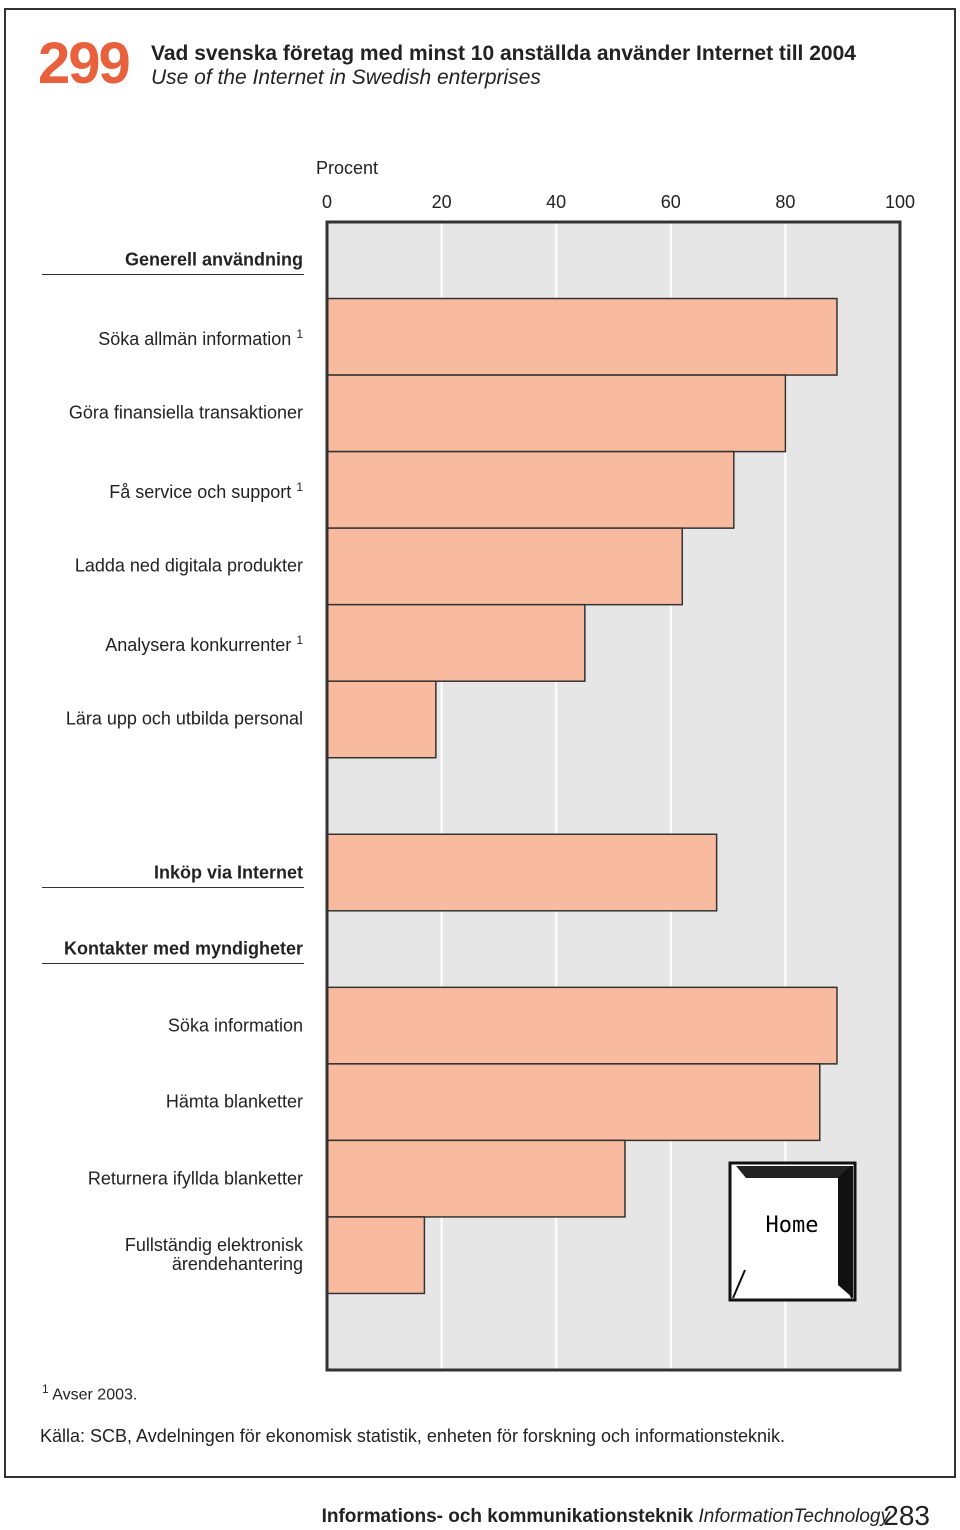 The width and height of the screenshot is (960, 1530). What do you see at coordinates (84, 63) in the screenshot?
I see `badge: 299` at bounding box center [84, 63].